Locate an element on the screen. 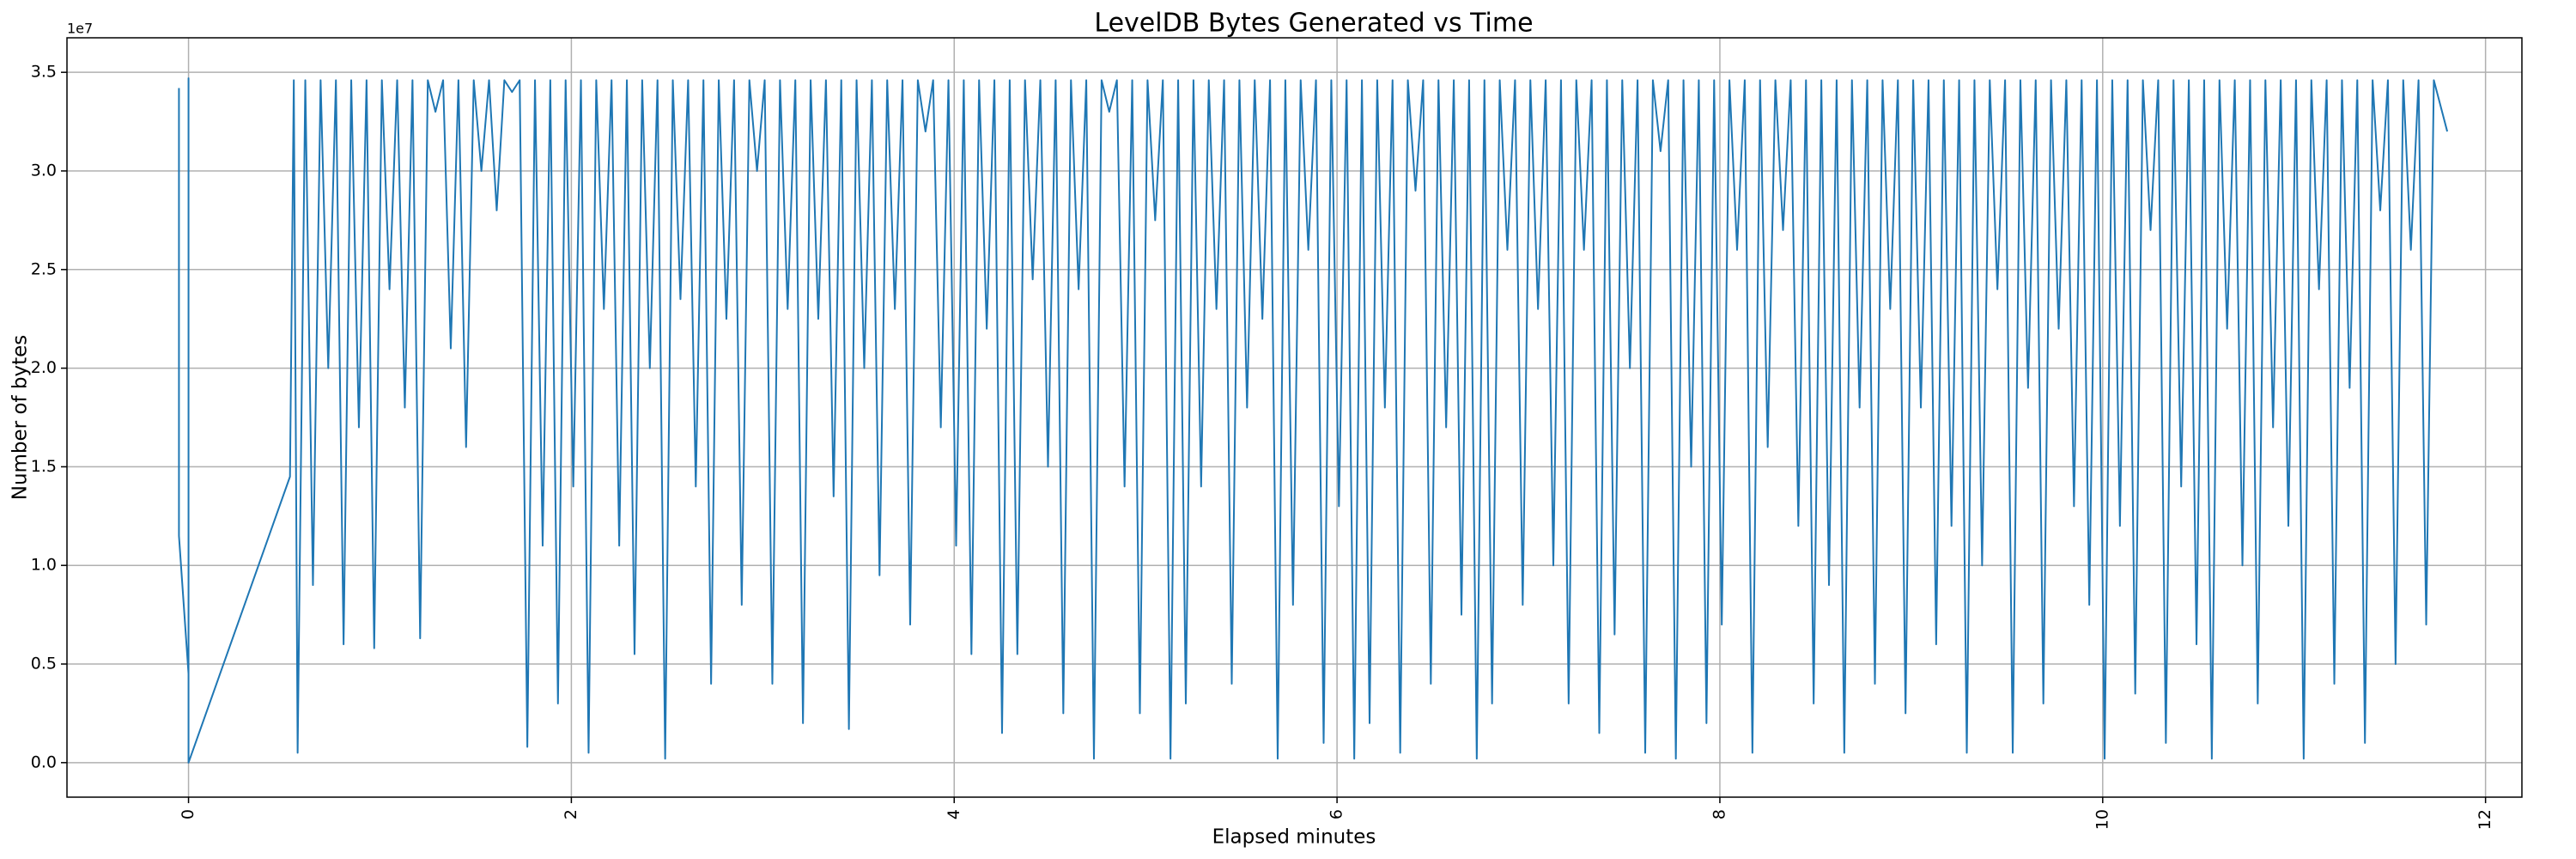 Image resolution: width=2576 pixels, height=859 pixels. y-offset-label: 1e7 is located at coordinates (80, 29).